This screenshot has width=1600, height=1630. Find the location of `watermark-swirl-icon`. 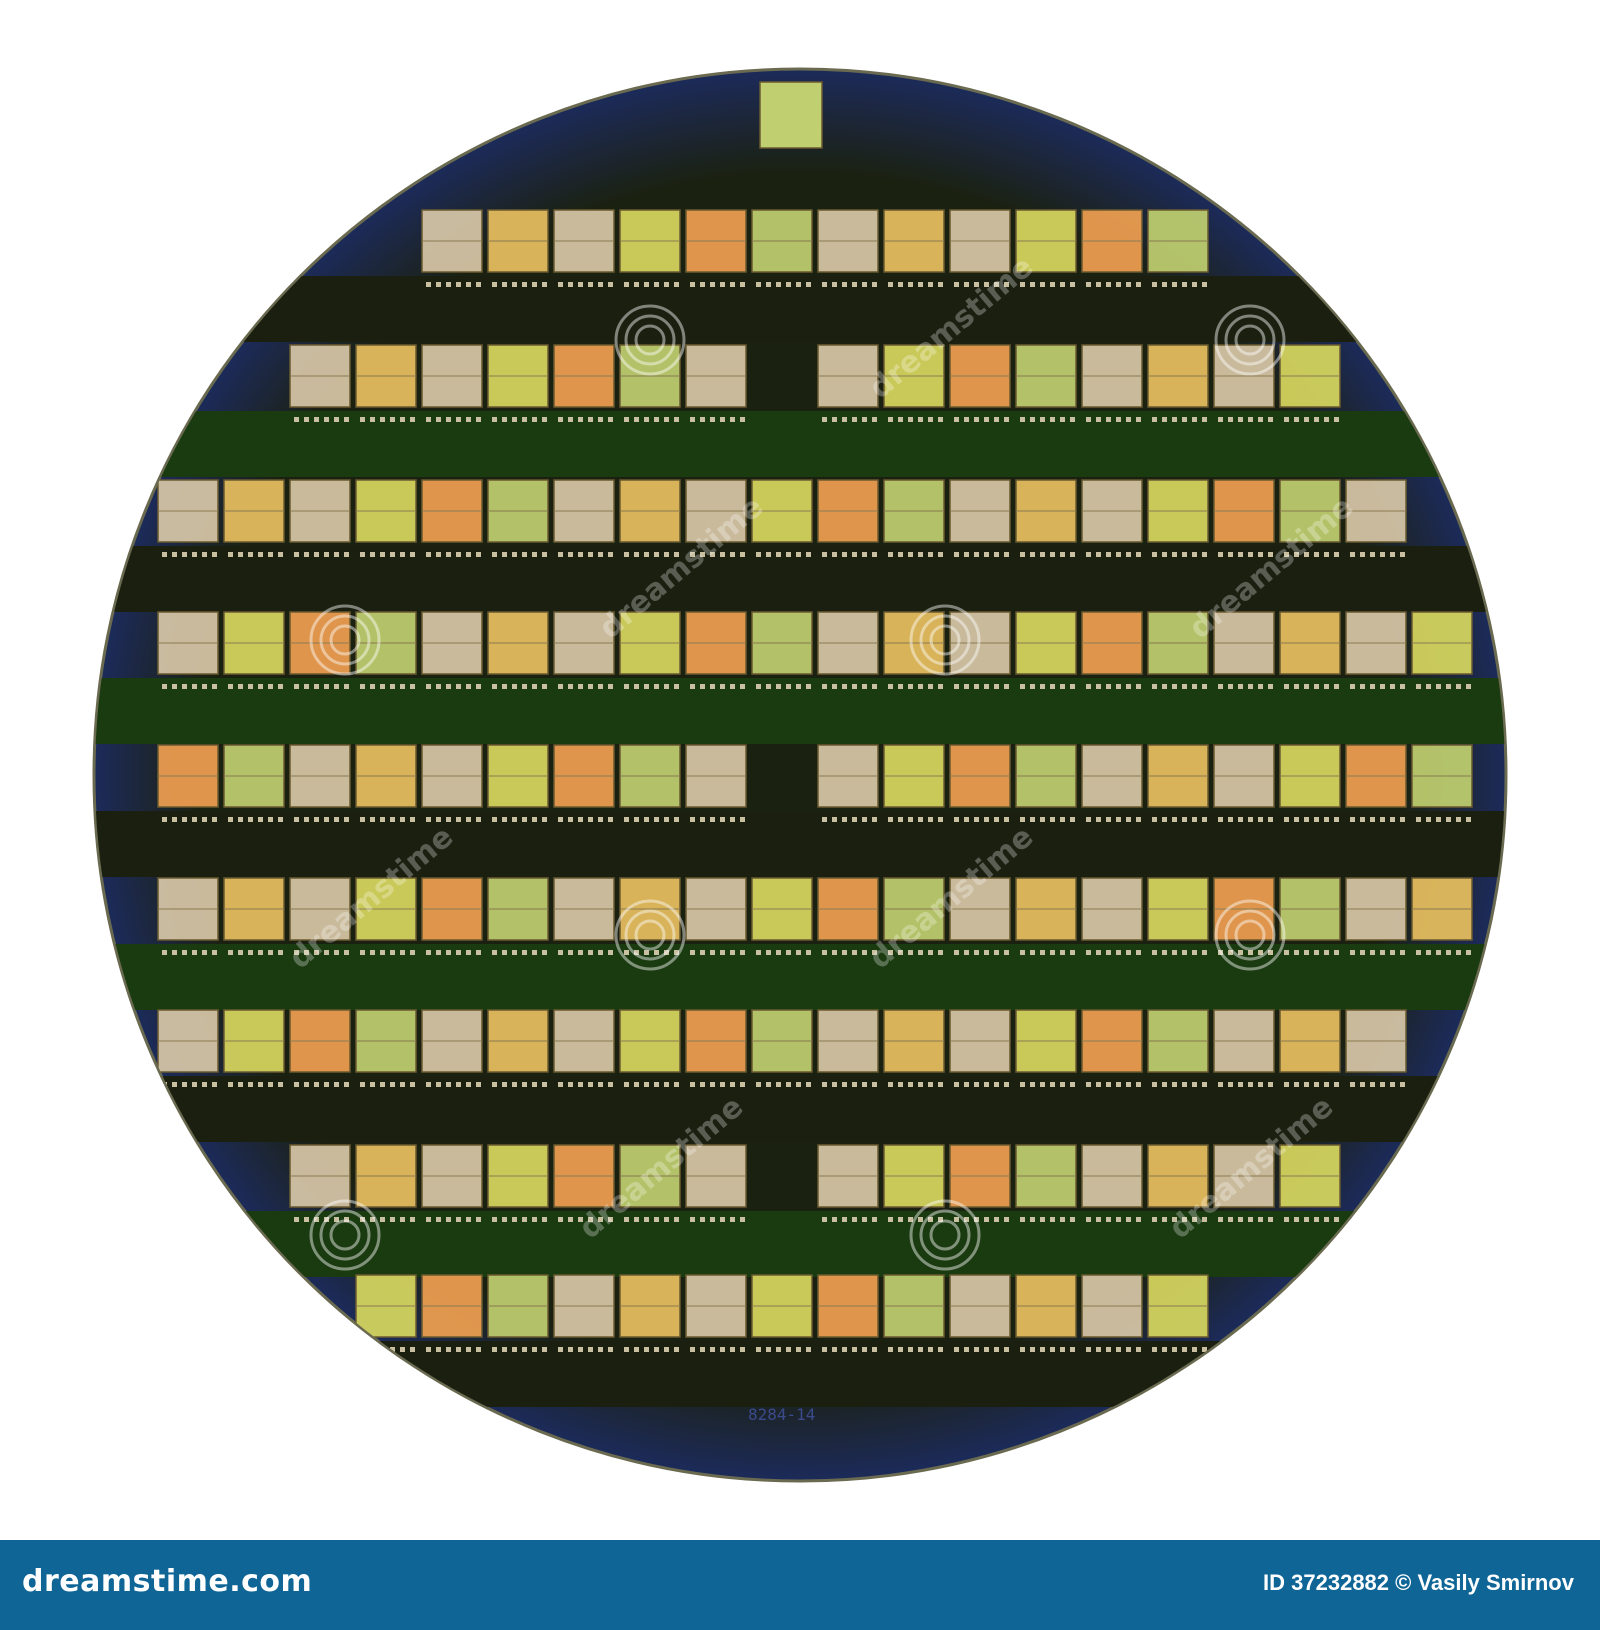

watermark-swirl-icon is located at coordinates (345, 1235).